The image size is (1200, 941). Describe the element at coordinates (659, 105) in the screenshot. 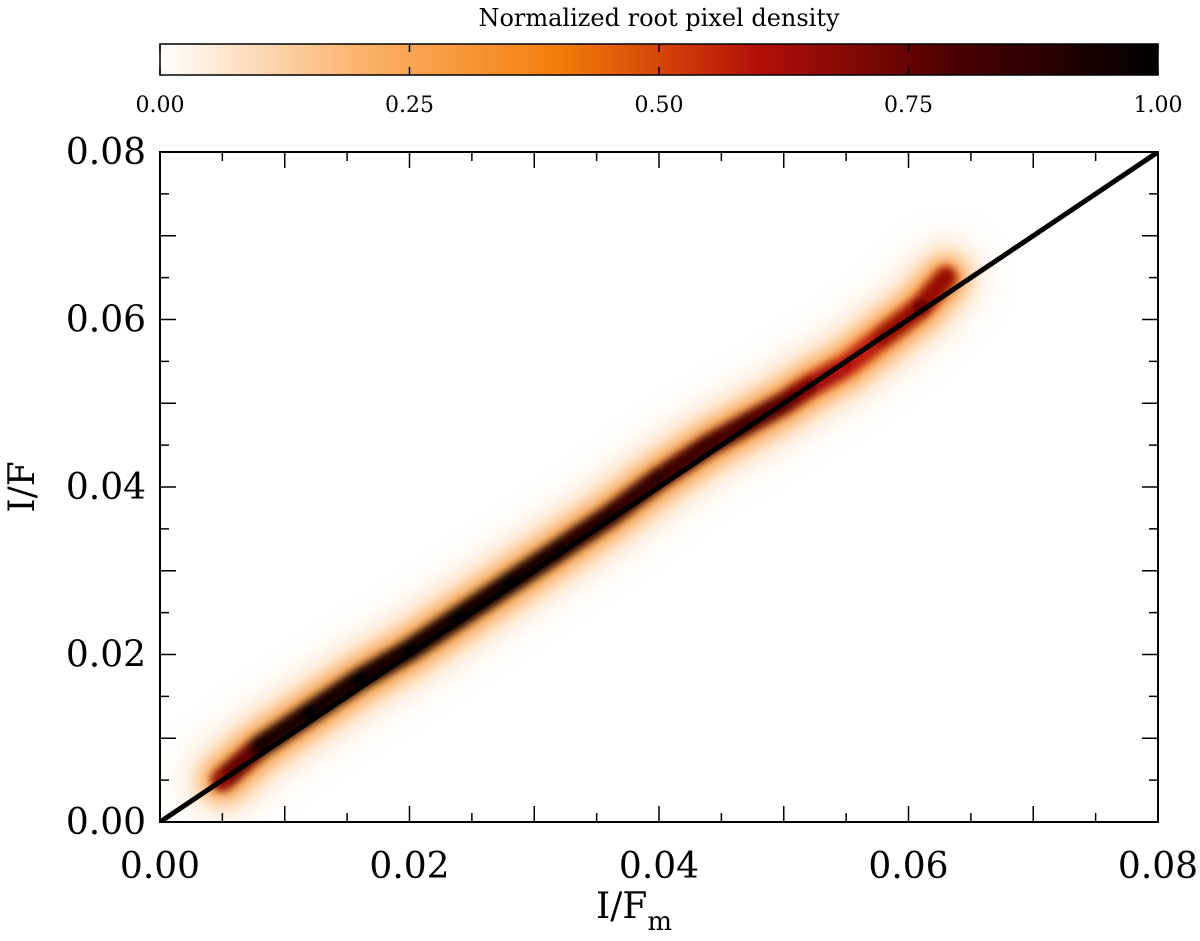

I see `colorbar-tick-label: 0.50` at that location.